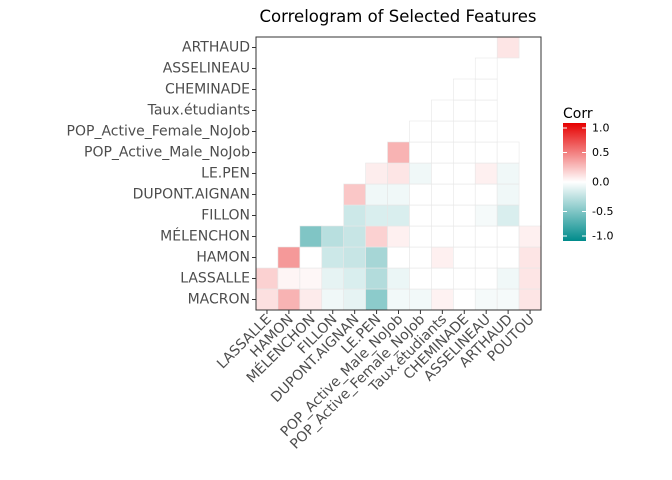 The image size is (672, 480). What do you see at coordinates (398, 16) in the screenshot?
I see `chart-title: Correlogram of Selected Features` at bounding box center [398, 16].